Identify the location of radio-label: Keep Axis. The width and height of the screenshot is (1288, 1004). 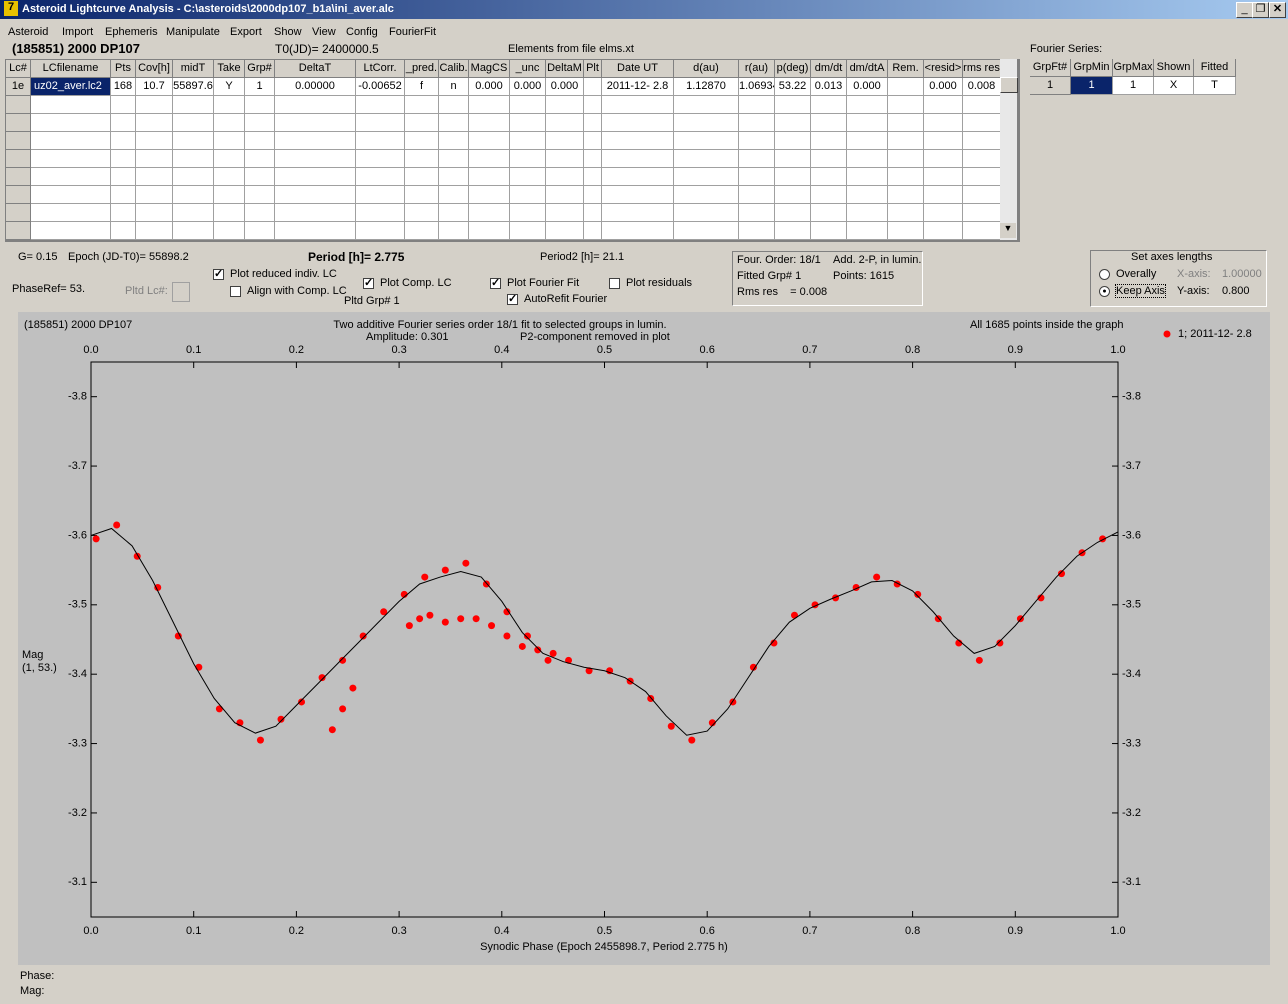
(1140, 291).